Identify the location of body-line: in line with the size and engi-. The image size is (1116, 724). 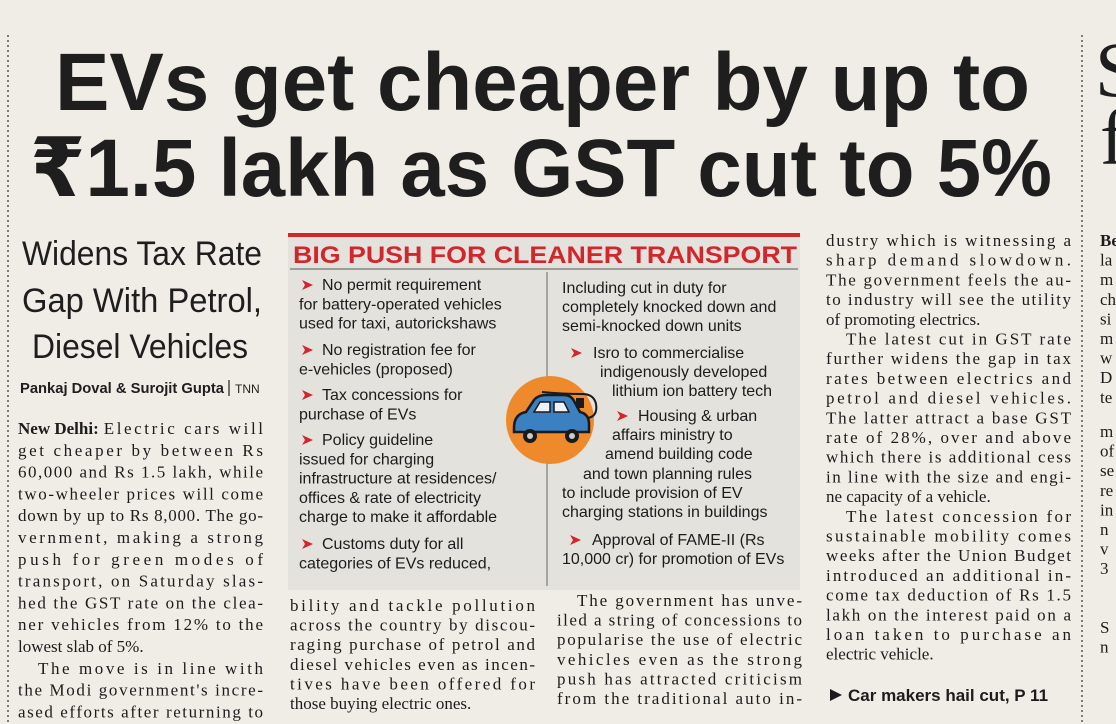
(948, 476).